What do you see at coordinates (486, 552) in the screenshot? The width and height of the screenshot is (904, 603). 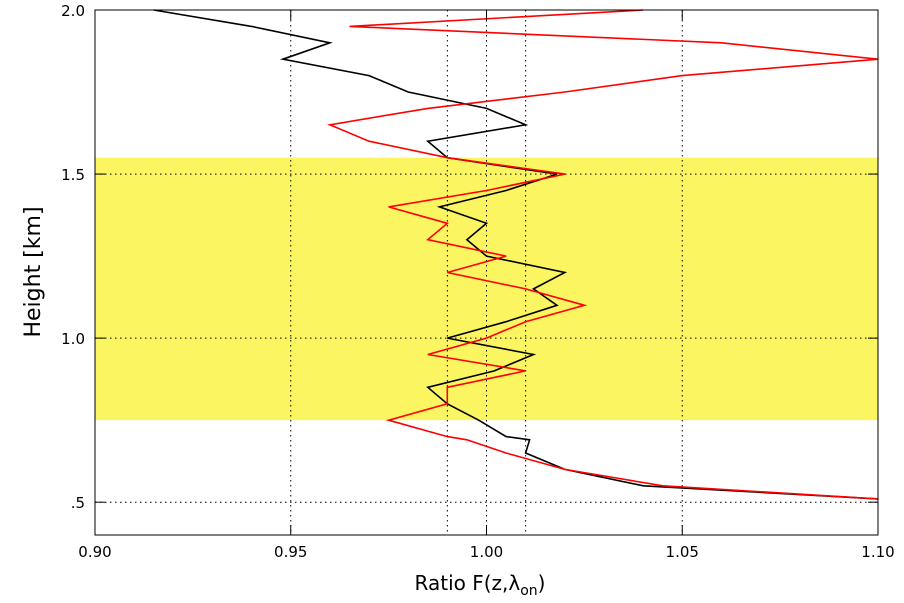 I see `x-tick-label: 1.00` at bounding box center [486, 552].